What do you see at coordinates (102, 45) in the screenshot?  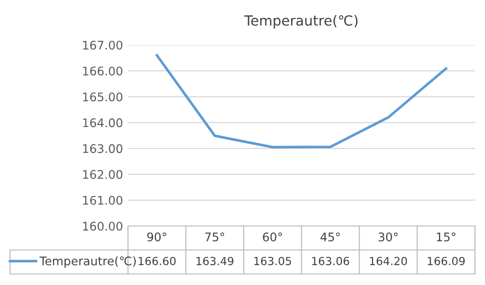 I see `y-tick-label: 167.00` at bounding box center [102, 45].